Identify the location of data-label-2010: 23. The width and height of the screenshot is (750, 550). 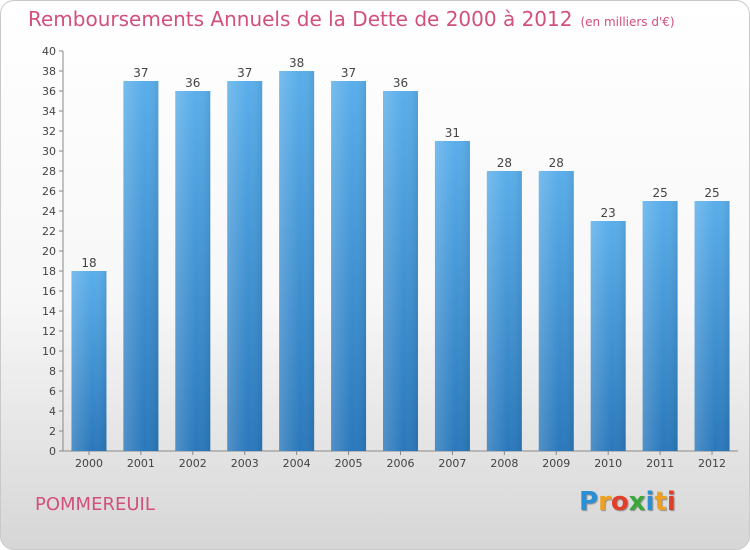
(608, 213).